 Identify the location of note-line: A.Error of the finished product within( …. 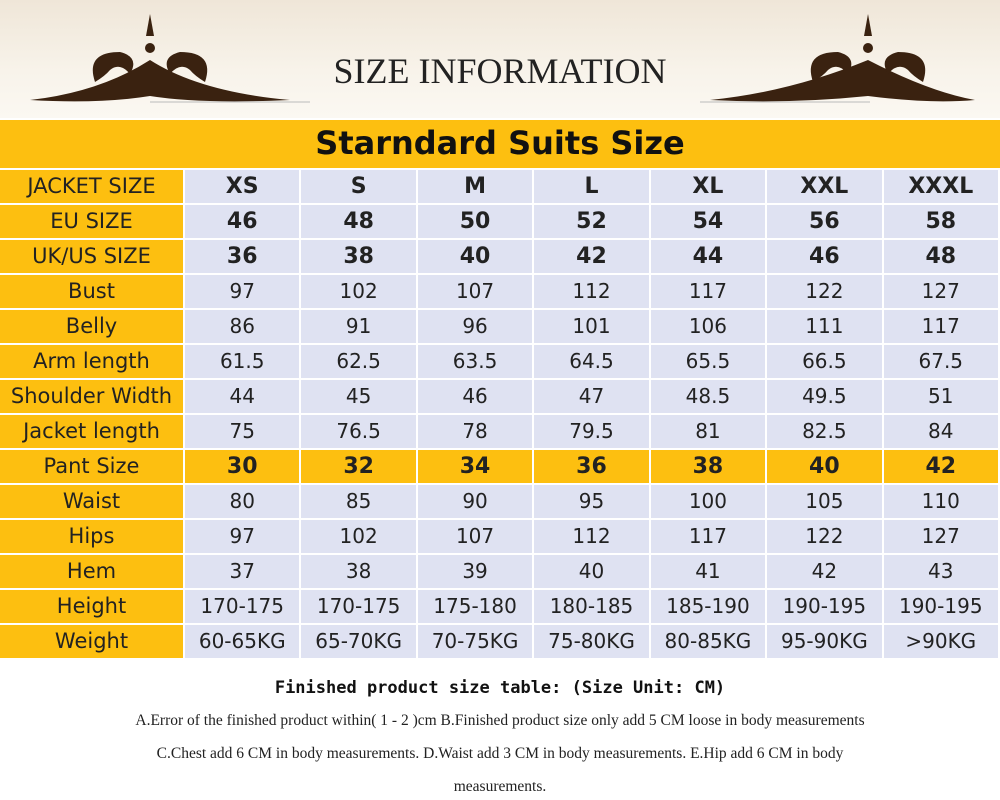
(500, 720).